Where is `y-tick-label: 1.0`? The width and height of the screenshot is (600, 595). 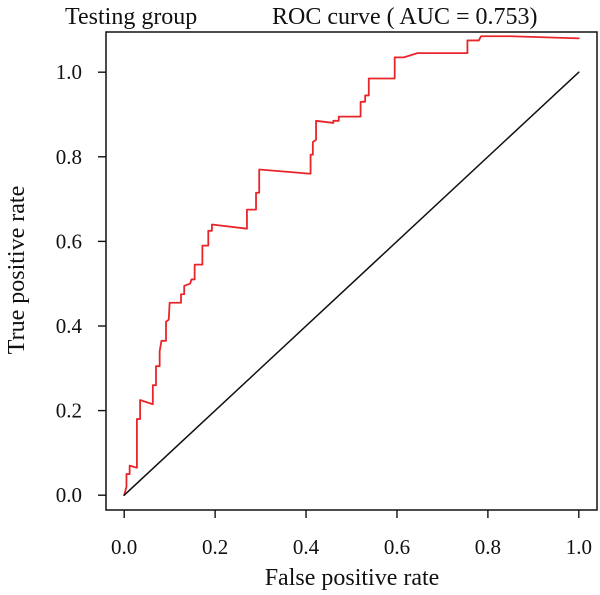
y-tick-label: 1.0 is located at coordinates (69, 72).